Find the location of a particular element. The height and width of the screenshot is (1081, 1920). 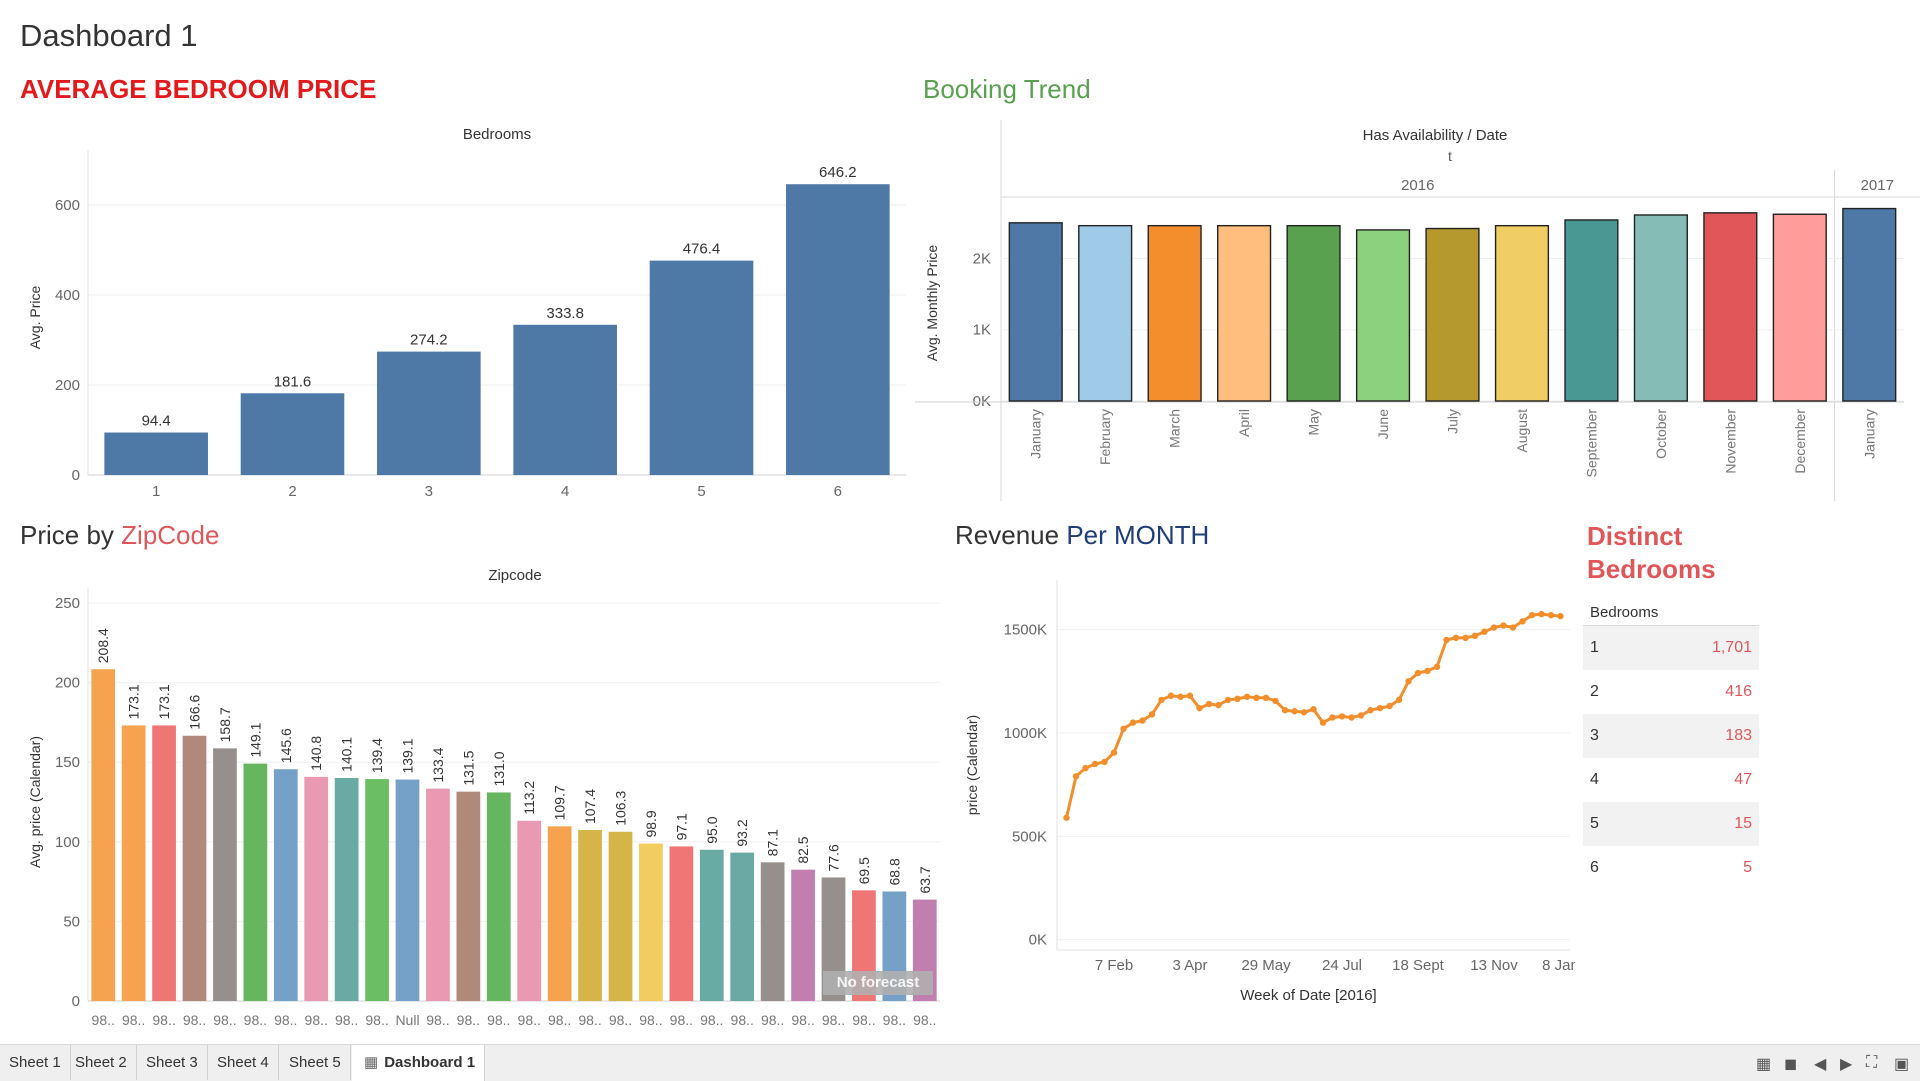

x-tick-label: 13 Nov is located at coordinates (1494, 965).